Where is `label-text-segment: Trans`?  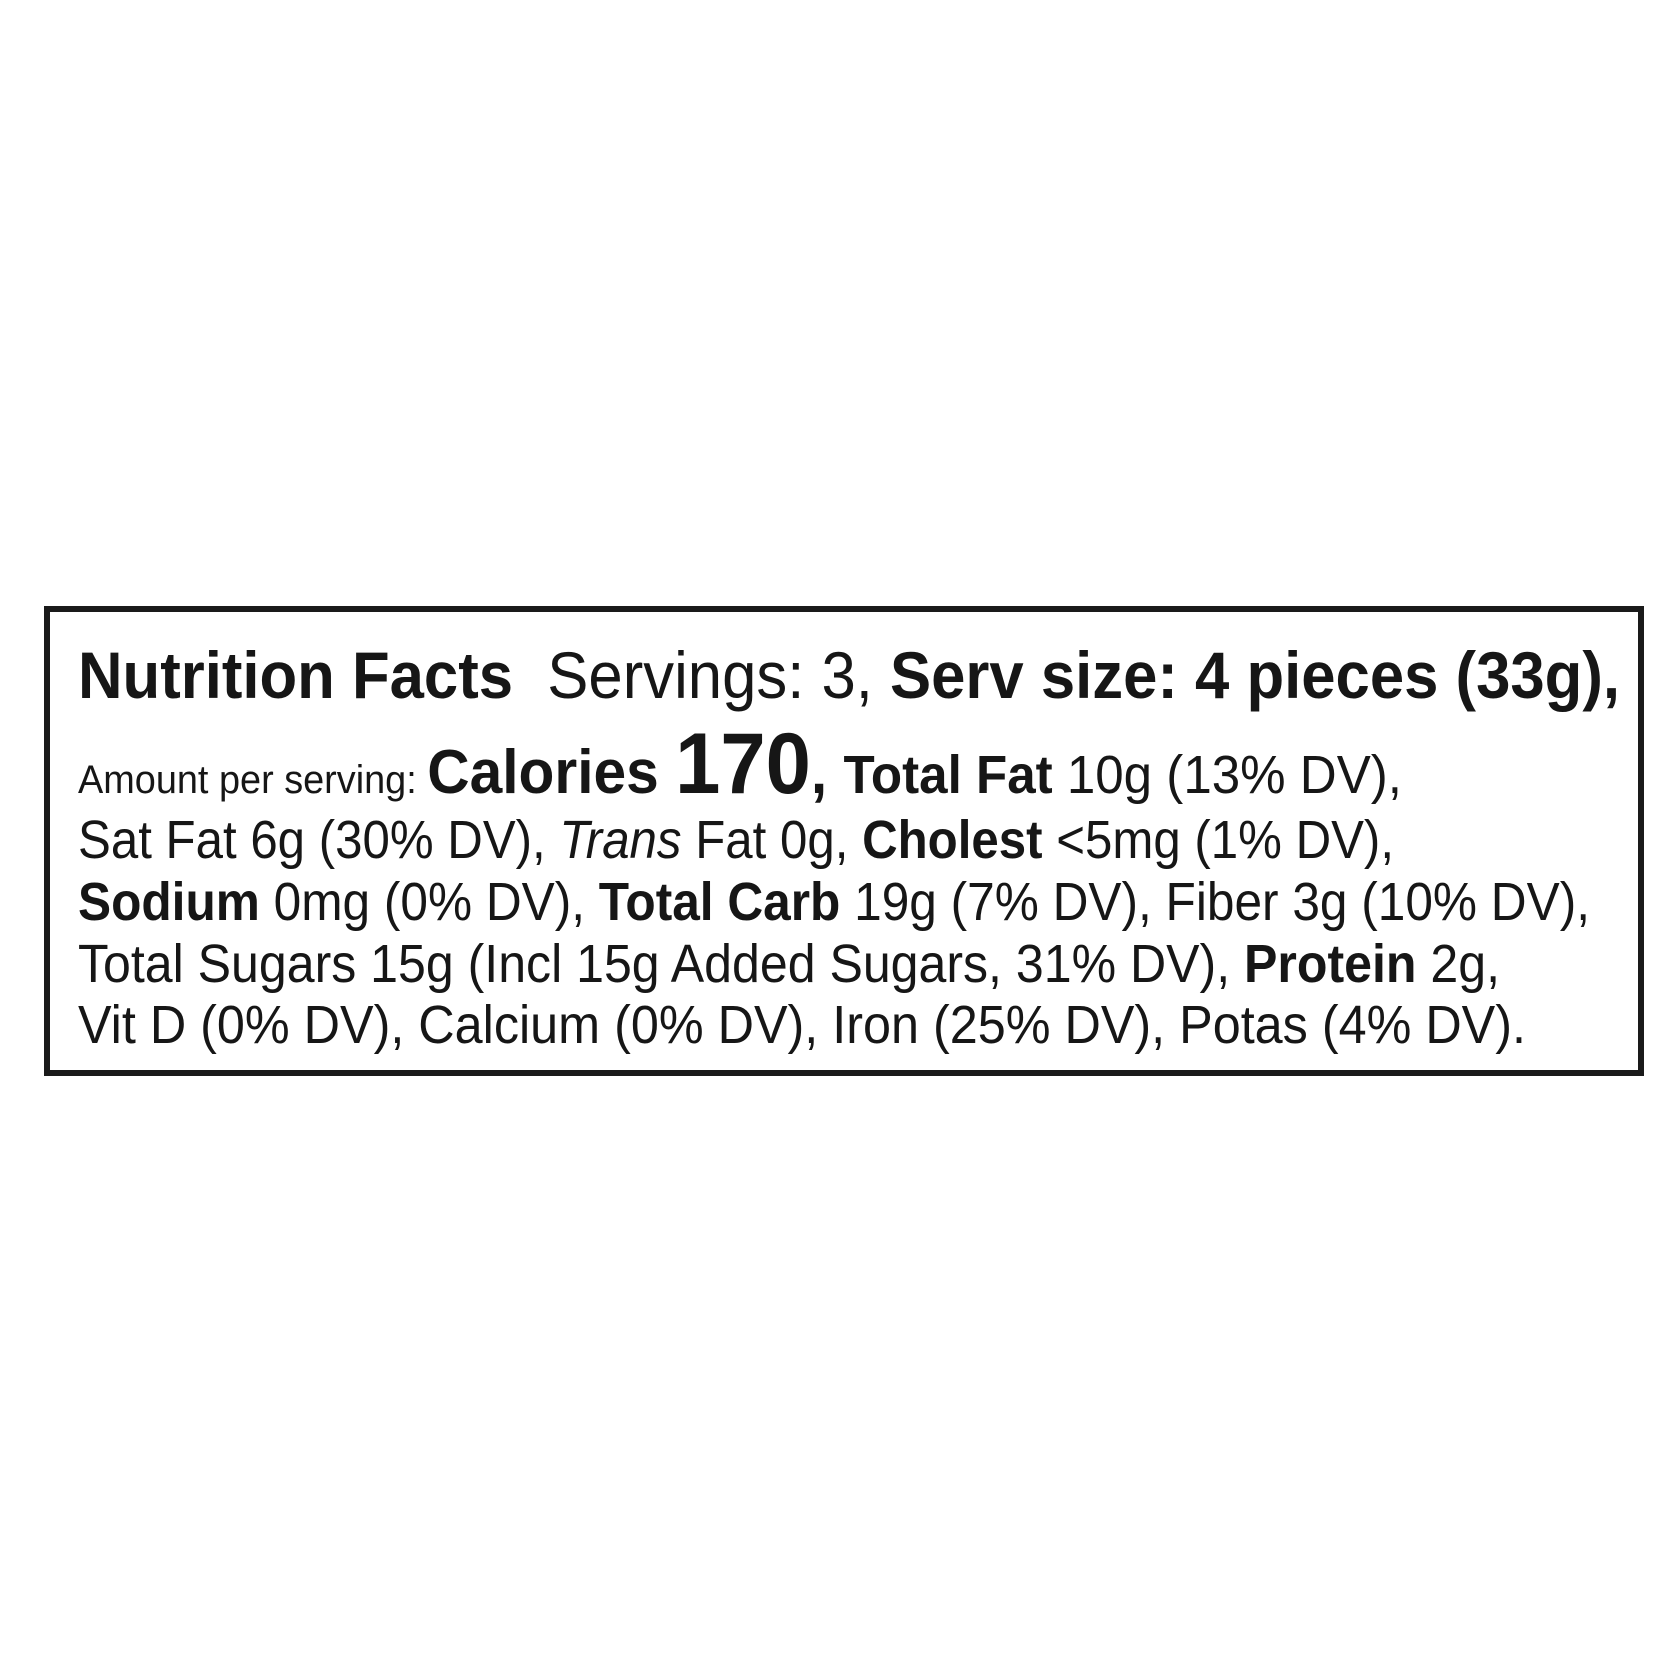 label-text-segment: Trans is located at coordinates (620, 839).